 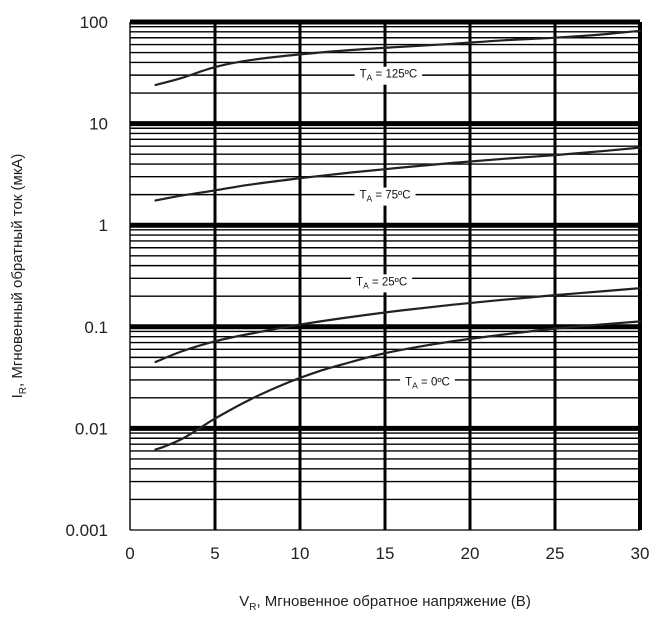 What do you see at coordinates (391, 196) in the screenshot?
I see `series-label-rest: = 75ºC` at bounding box center [391, 196].